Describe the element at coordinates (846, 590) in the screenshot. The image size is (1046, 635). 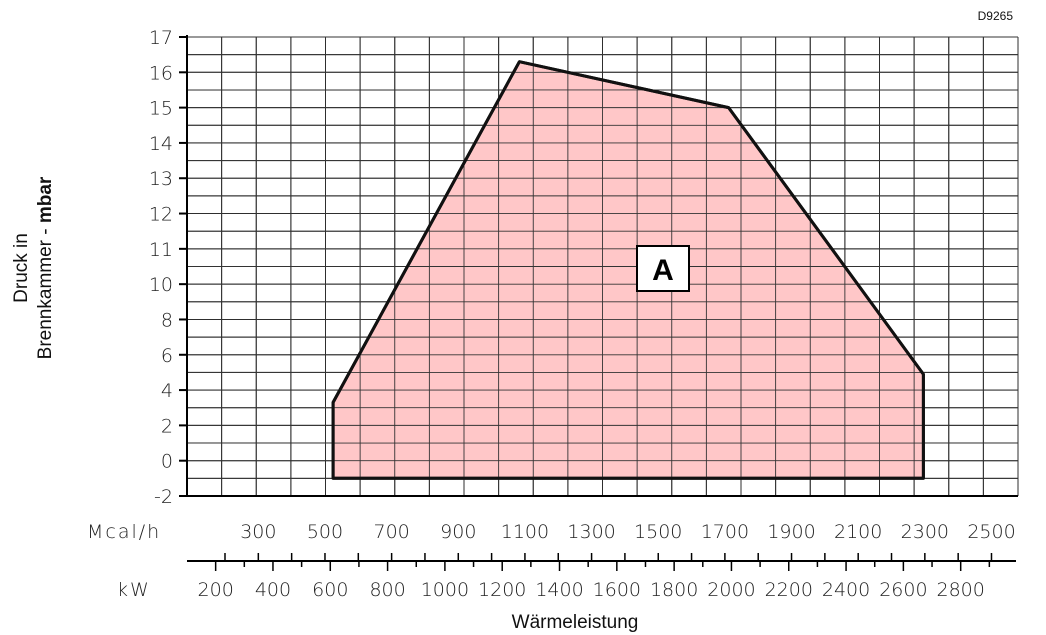
I see `kw-tick-label: 2400` at that location.